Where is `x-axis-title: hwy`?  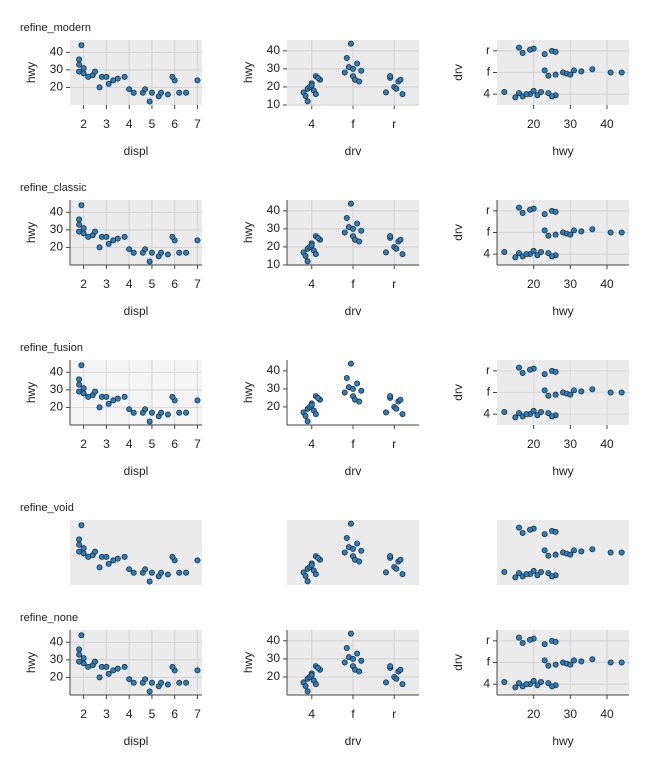
x-axis-title: hwy is located at coordinates (562, 471).